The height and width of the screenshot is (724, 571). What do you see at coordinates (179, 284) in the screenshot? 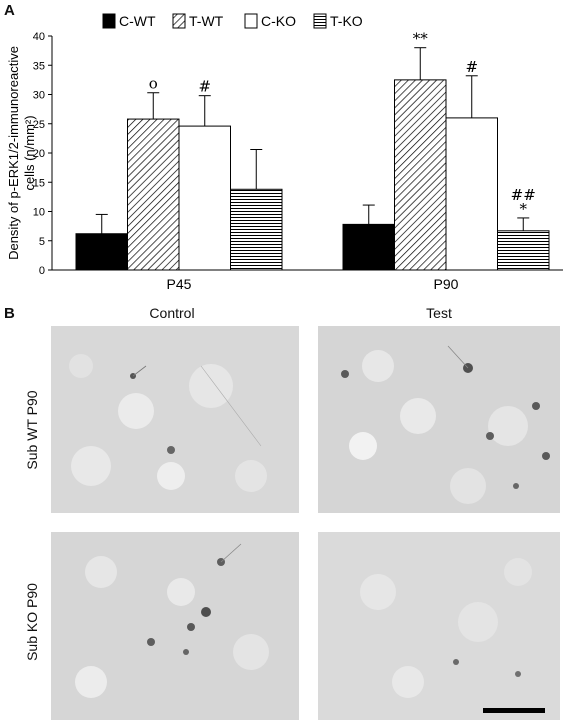
I see `x-tick-label: P45` at bounding box center [179, 284].